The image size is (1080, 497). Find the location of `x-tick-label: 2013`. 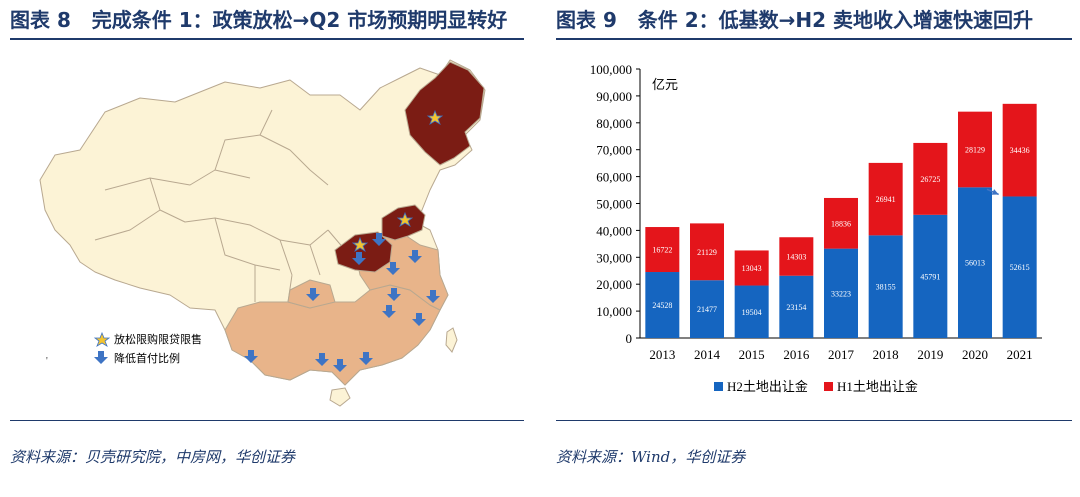

x-tick-label: 2013 is located at coordinates (662, 354).